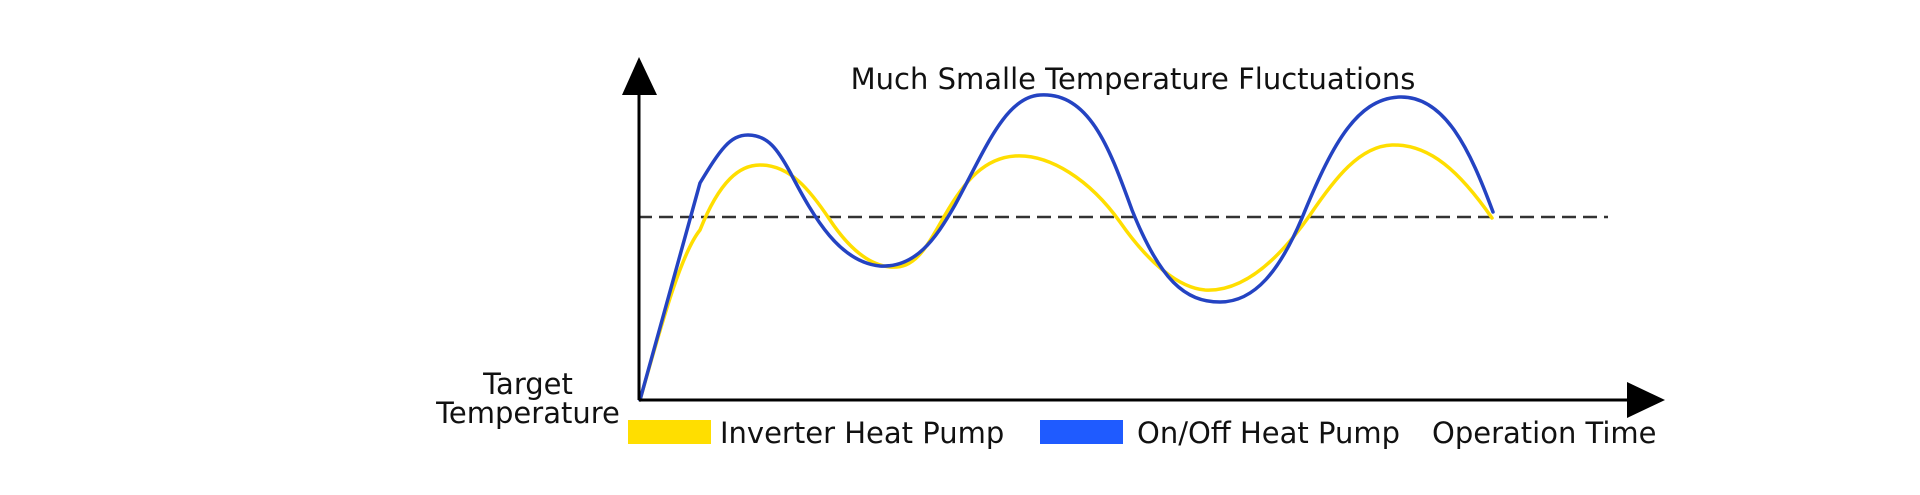  Describe the element at coordinates (1133, 79) in the screenshot. I see `chart-title: Much Smalle Temperature Fluctuations` at that location.